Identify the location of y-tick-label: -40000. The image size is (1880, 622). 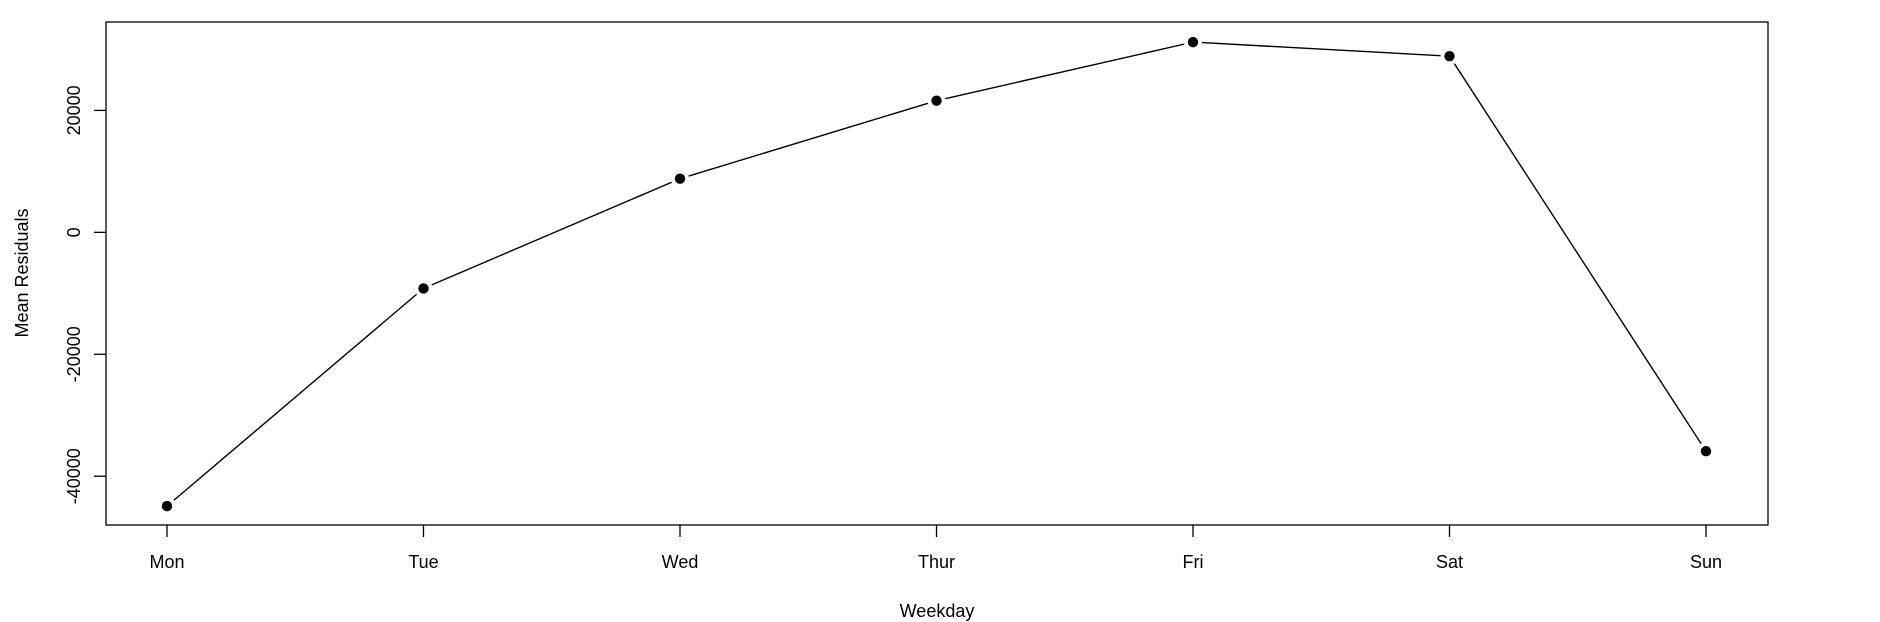
(74, 476).